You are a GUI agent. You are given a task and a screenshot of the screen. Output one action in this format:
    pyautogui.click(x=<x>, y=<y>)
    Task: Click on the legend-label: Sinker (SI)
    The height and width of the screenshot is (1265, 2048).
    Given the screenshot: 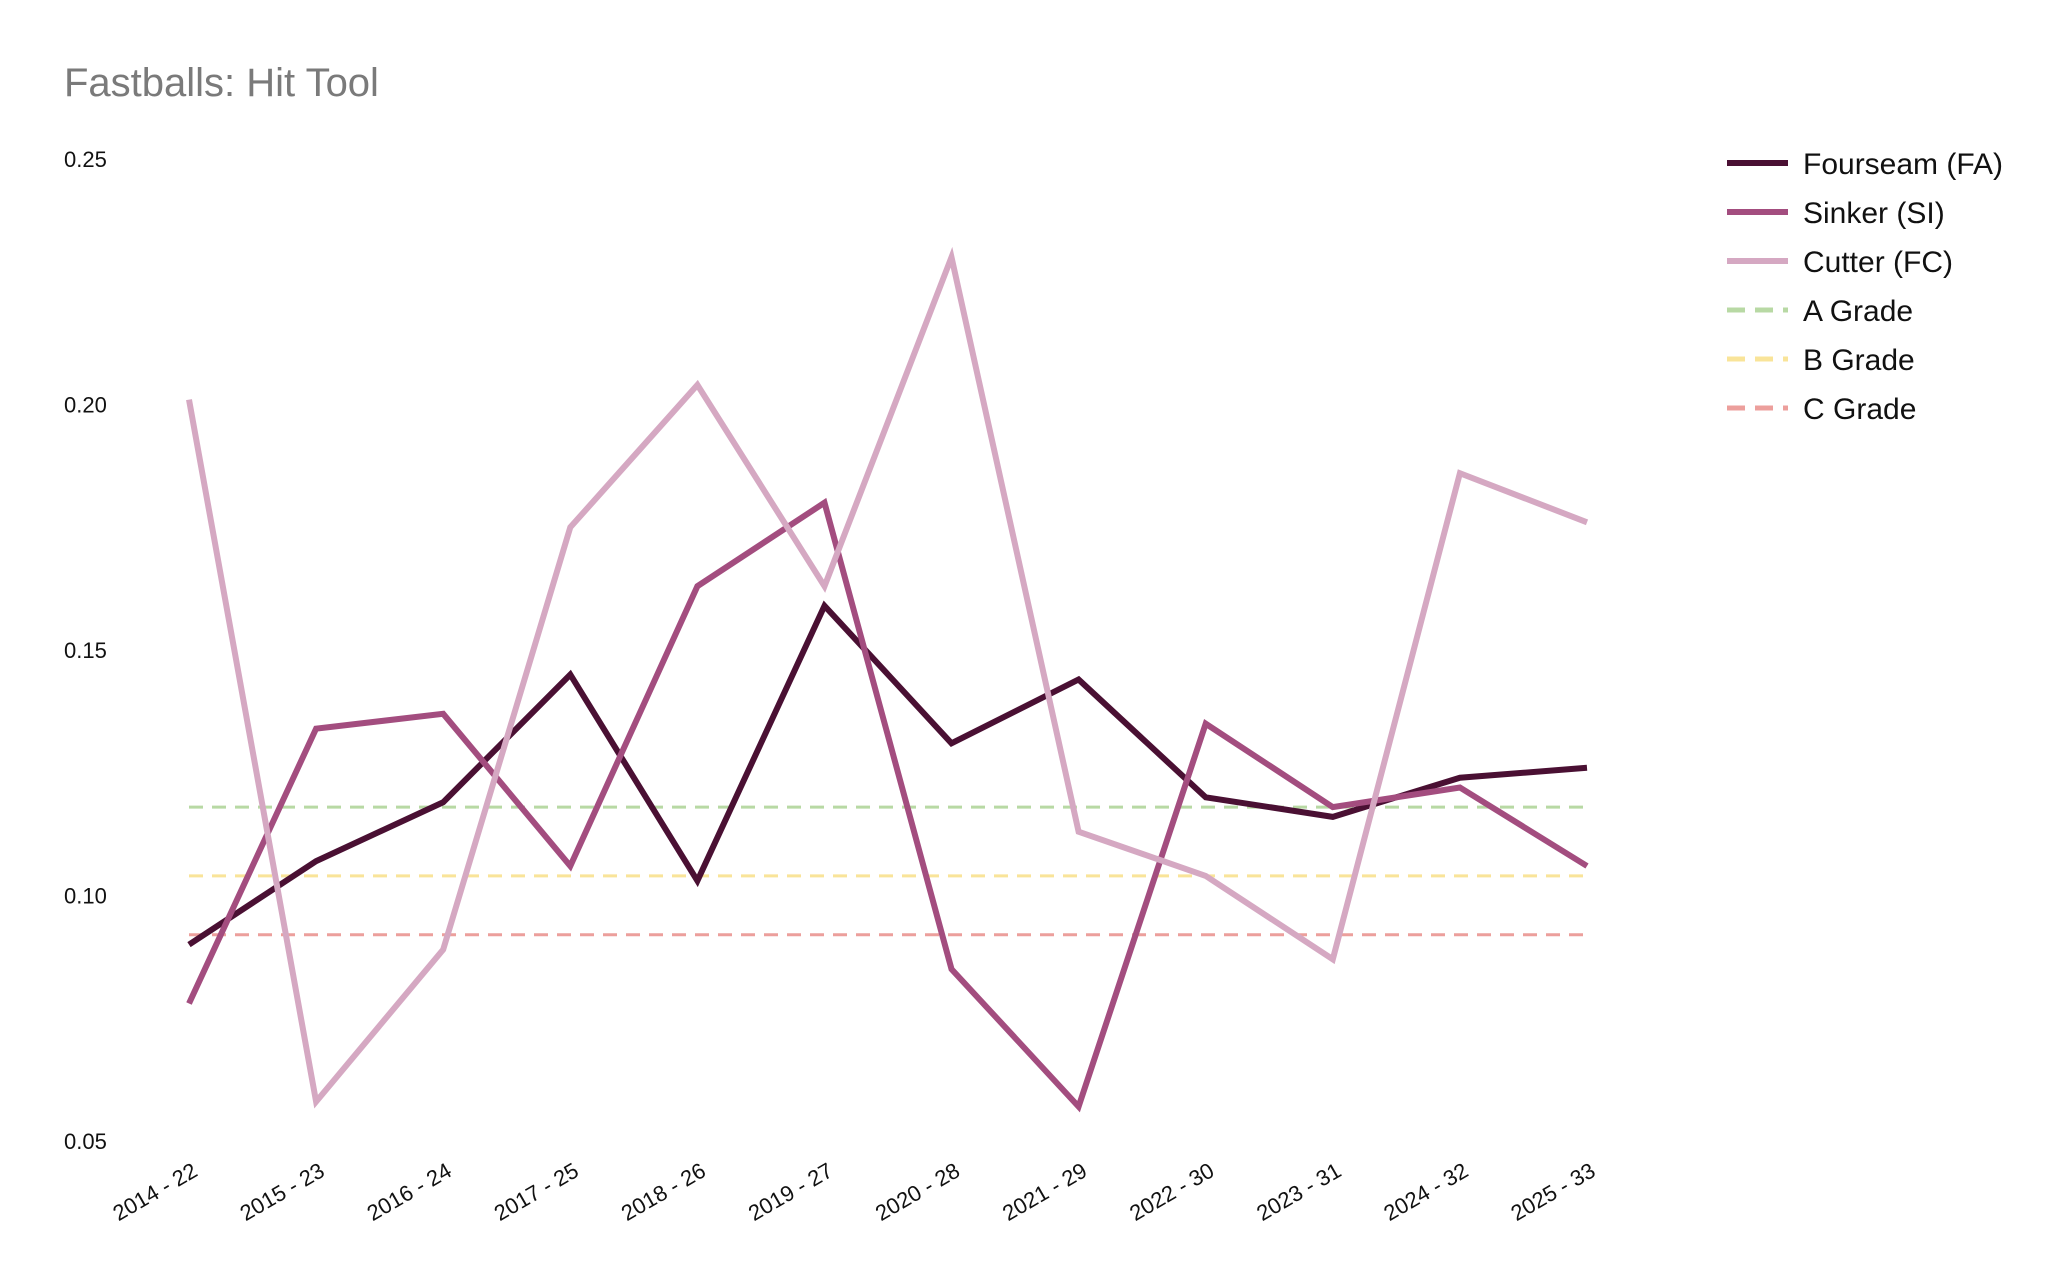 What is the action you would take?
    pyautogui.click(x=1874, y=213)
    